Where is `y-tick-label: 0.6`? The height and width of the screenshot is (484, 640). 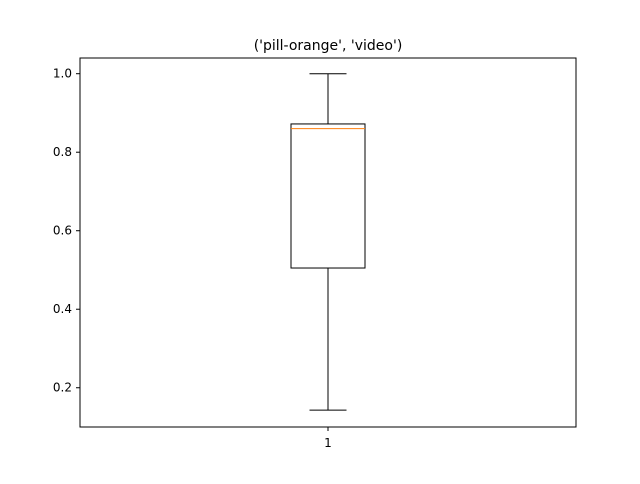
y-tick-label: 0.6 is located at coordinates (62, 231).